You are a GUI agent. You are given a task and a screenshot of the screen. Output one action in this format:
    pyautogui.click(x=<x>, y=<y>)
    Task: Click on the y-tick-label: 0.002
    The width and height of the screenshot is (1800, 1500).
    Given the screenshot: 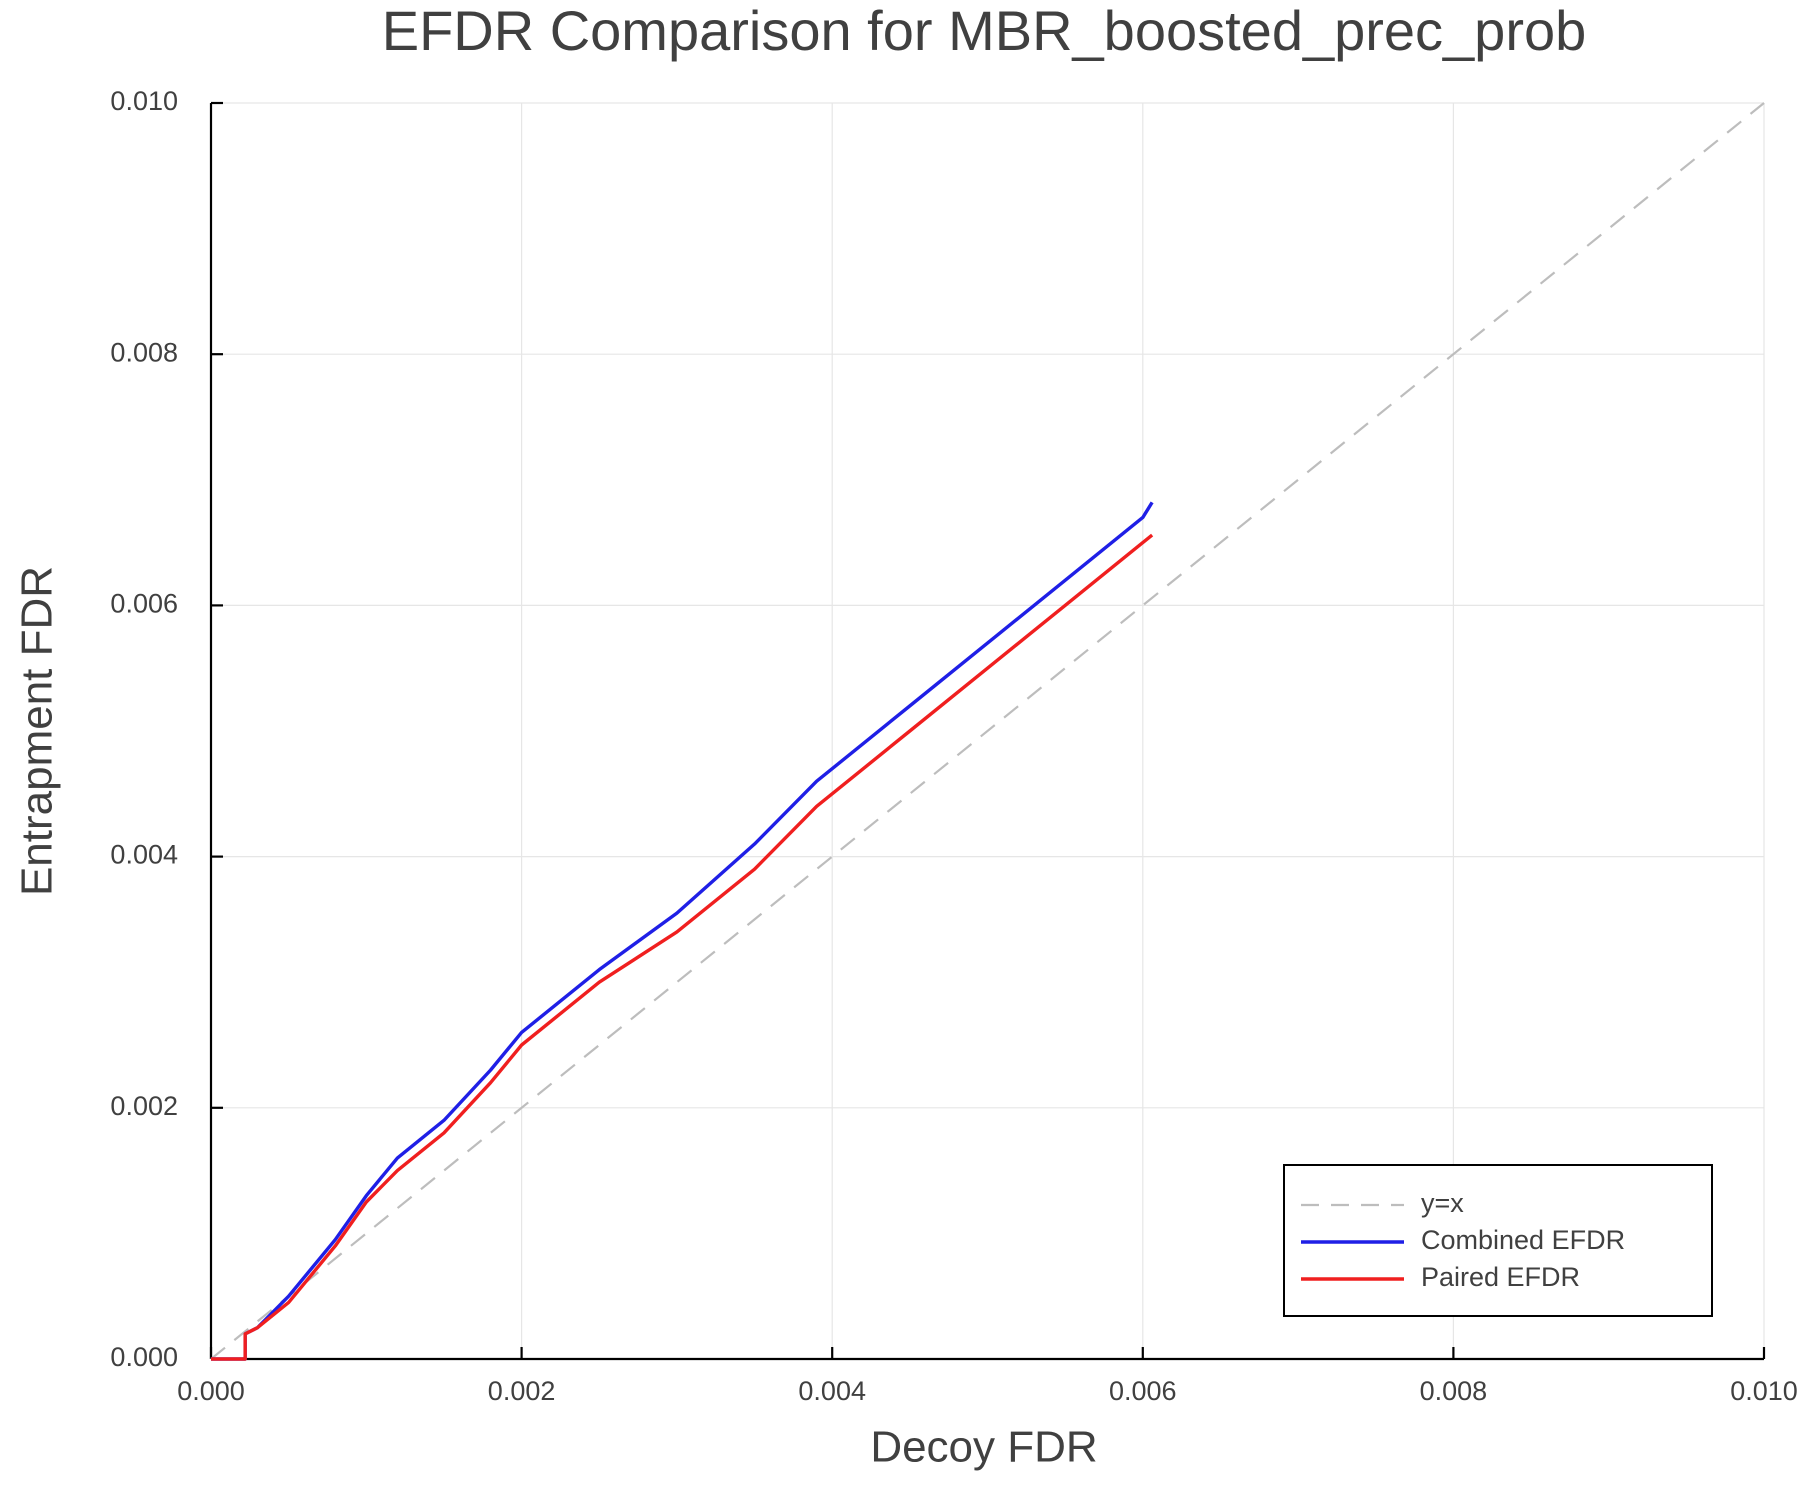 What is the action you would take?
    pyautogui.click(x=144, y=1106)
    